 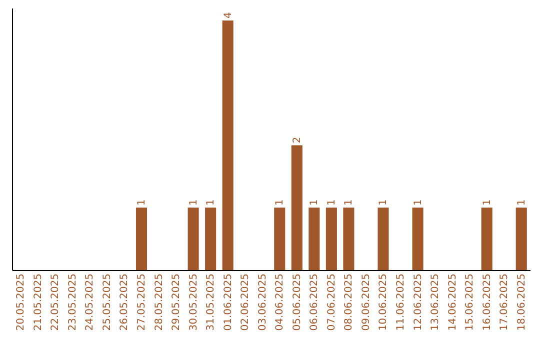 What do you see at coordinates (142, 302) in the screenshot?
I see `x-tick-label: 27.05.2025` at bounding box center [142, 302].